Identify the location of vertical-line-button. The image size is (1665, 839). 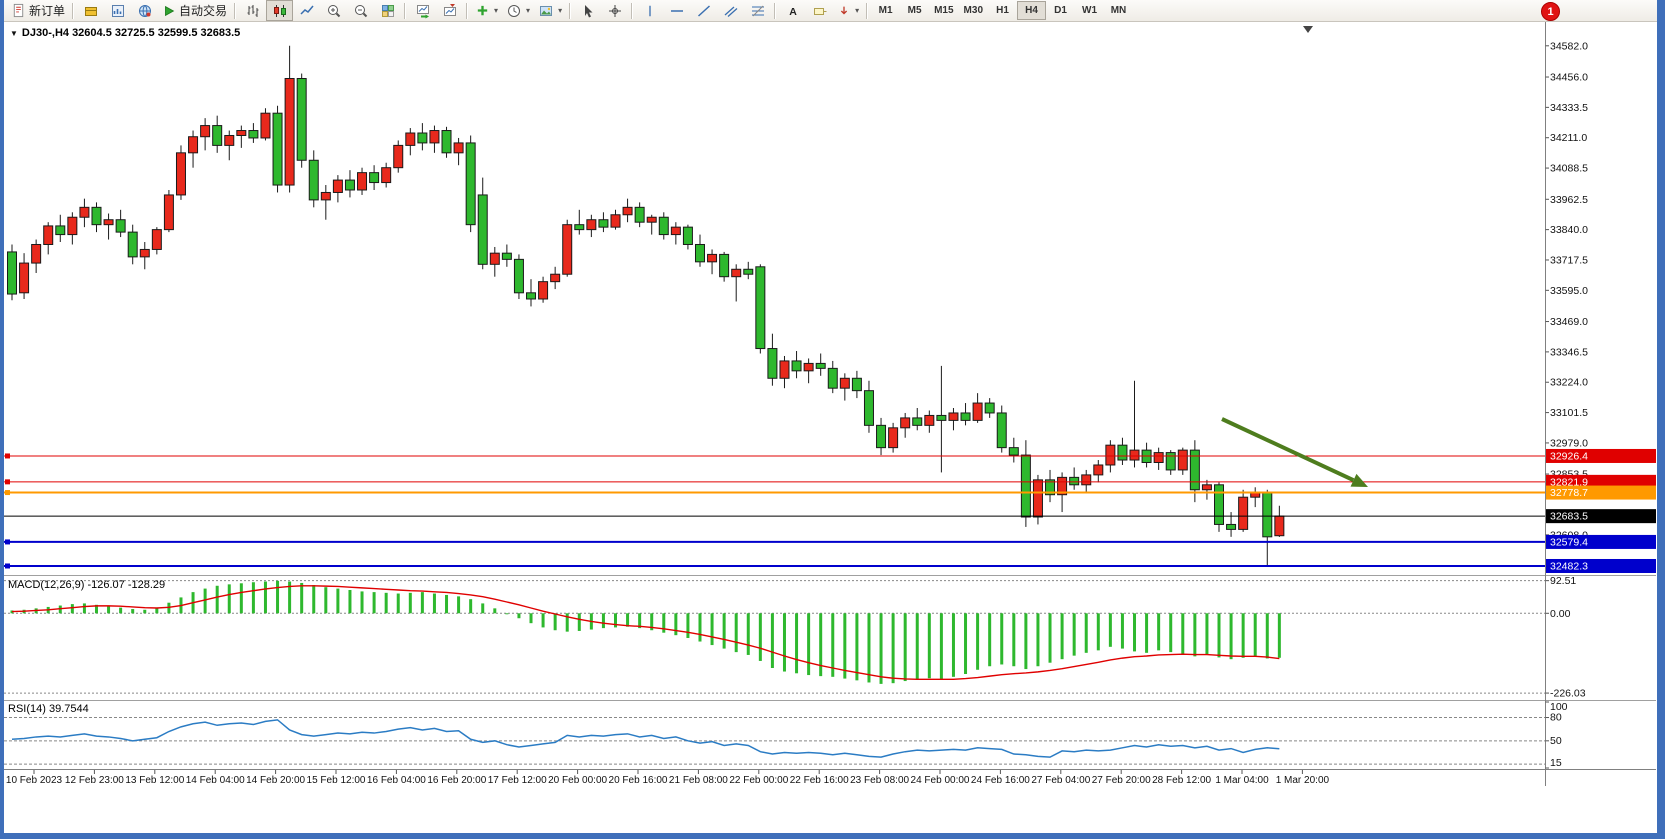
(649, 10).